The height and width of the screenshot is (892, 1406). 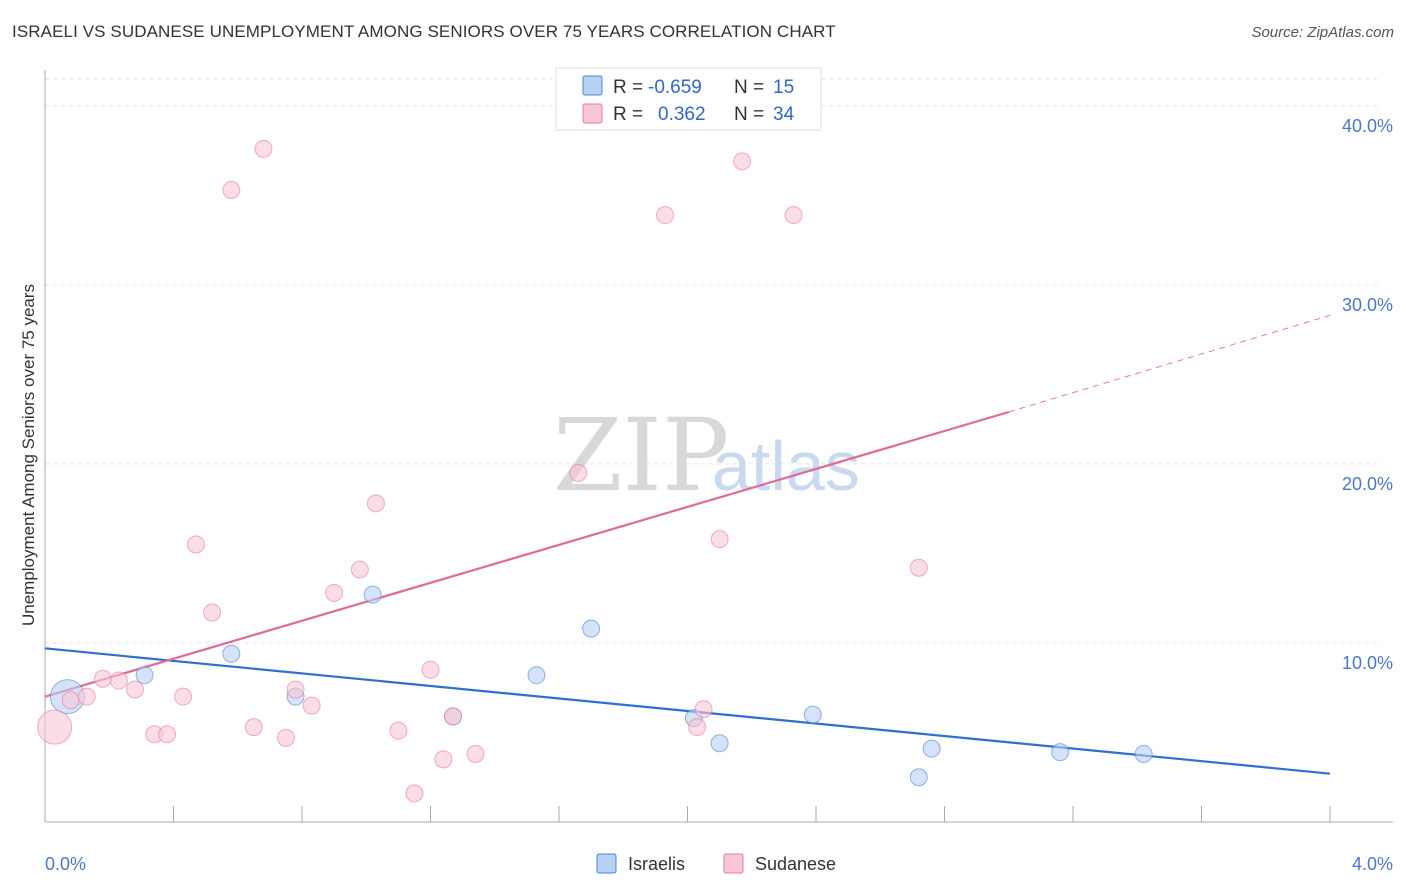 I want to click on y-axis-label: Unemployment Among Seniors over 75 years, so click(x=28, y=455).